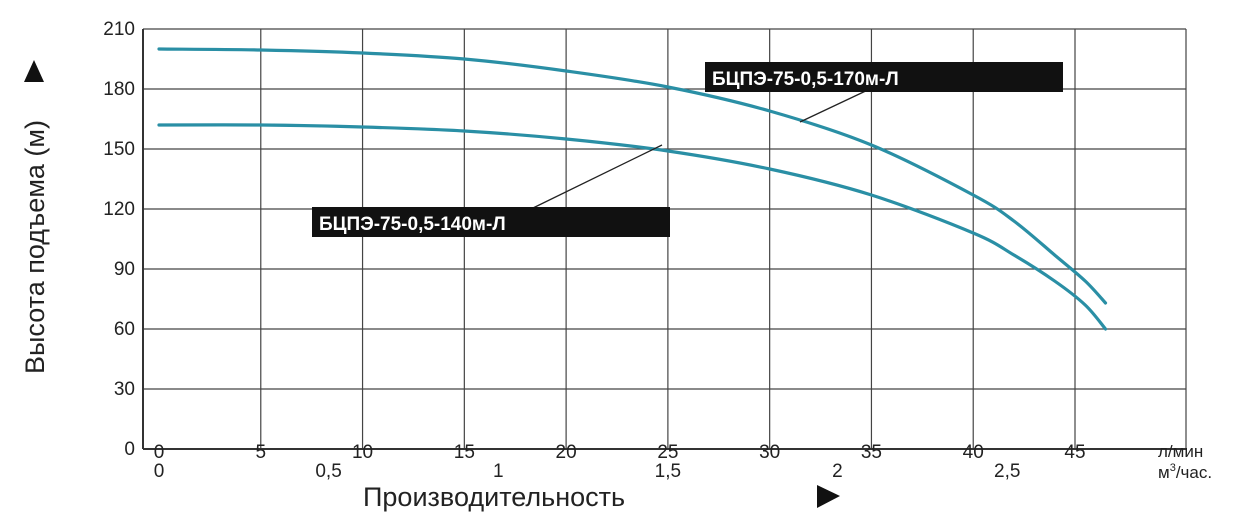 Image resolution: width=1255 pixels, height=517 pixels. I want to click on x-tick-label-primary: 30, so click(769, 452).